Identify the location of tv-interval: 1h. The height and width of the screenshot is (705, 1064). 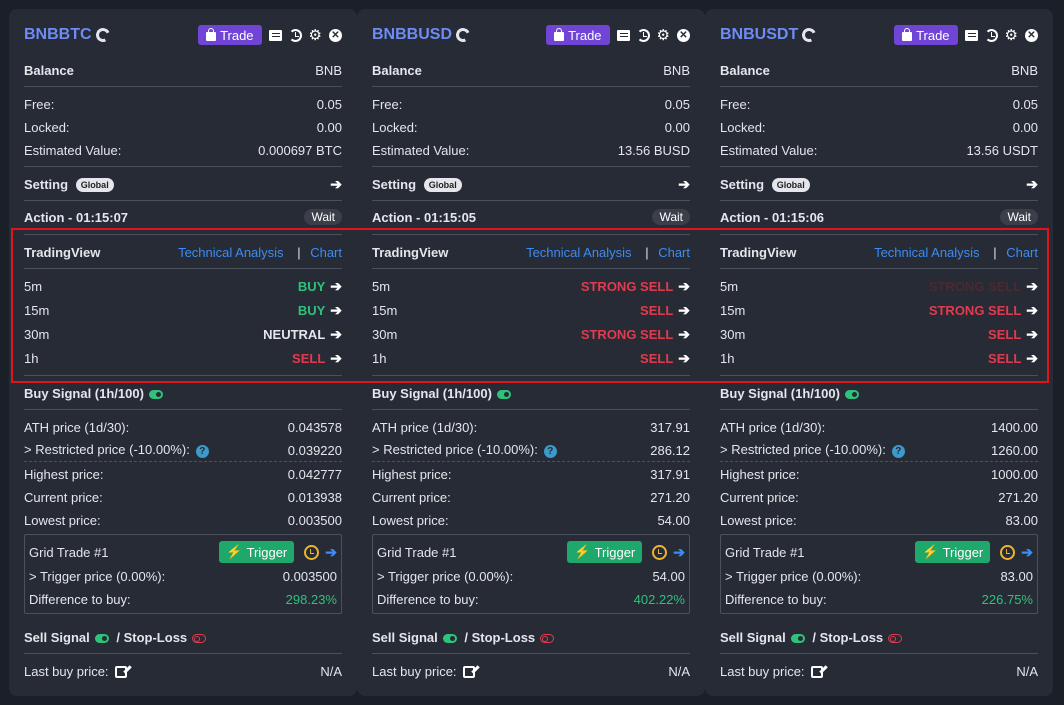
(31, 358).